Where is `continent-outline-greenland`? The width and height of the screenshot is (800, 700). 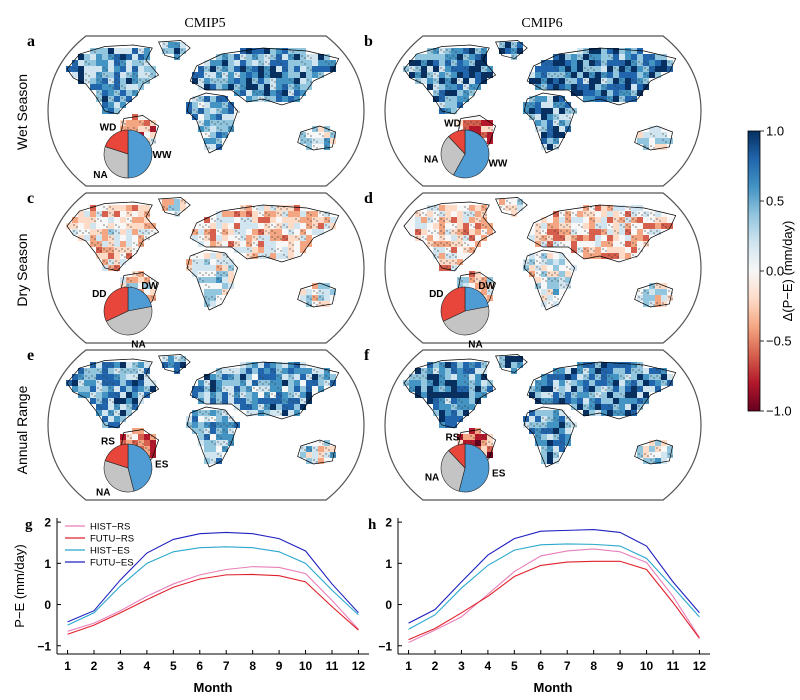 continent-outline-greenland is located at coordinates (174, 206).